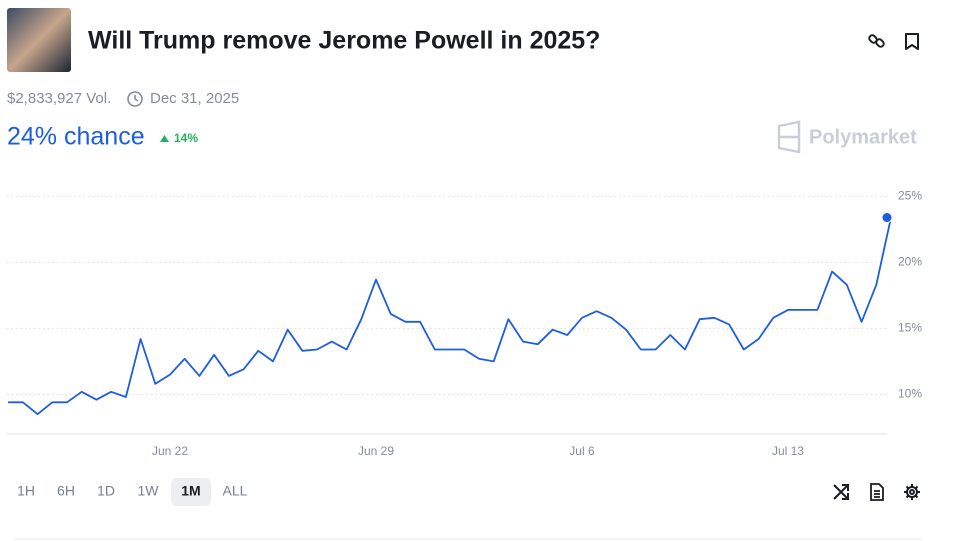 The image size is (956, 541). What do you see at coordinates (887, 218) in the screenshot?
I see `current-point` at bounding box center [887, 218].